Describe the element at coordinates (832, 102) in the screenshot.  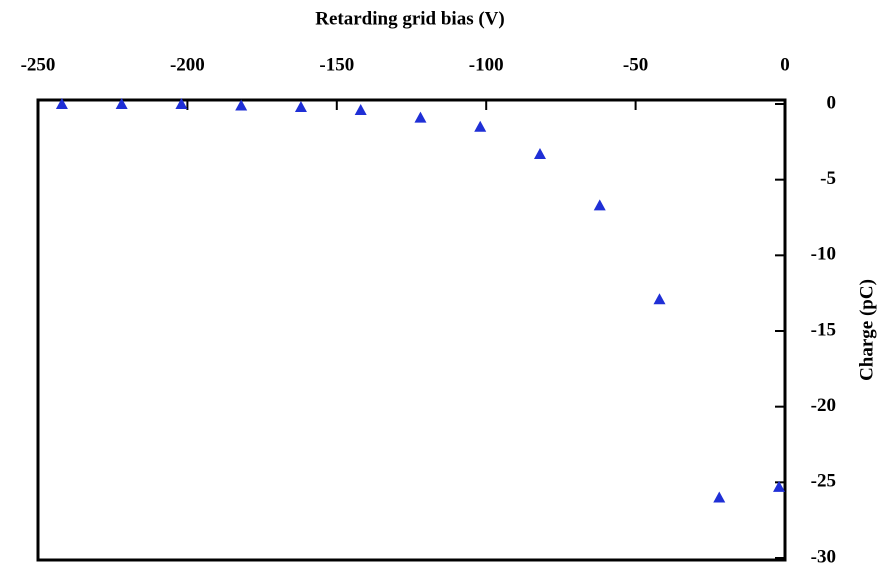
I see `y-tick-label: 0` at that location.